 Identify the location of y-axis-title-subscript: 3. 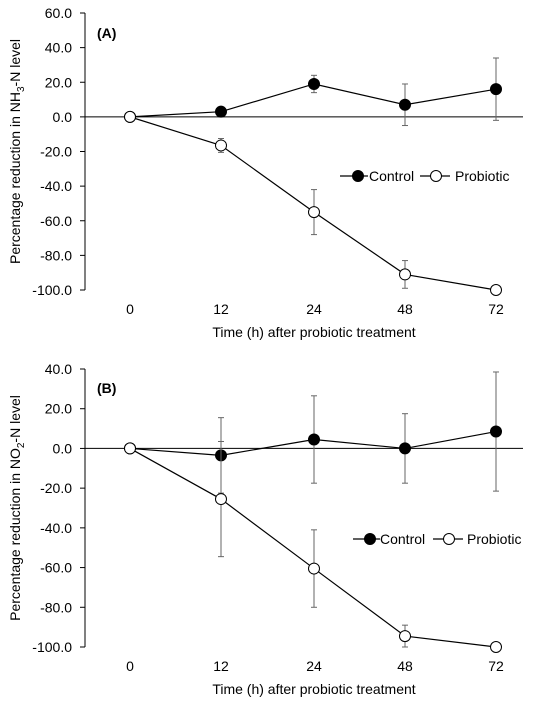
(21, 89).